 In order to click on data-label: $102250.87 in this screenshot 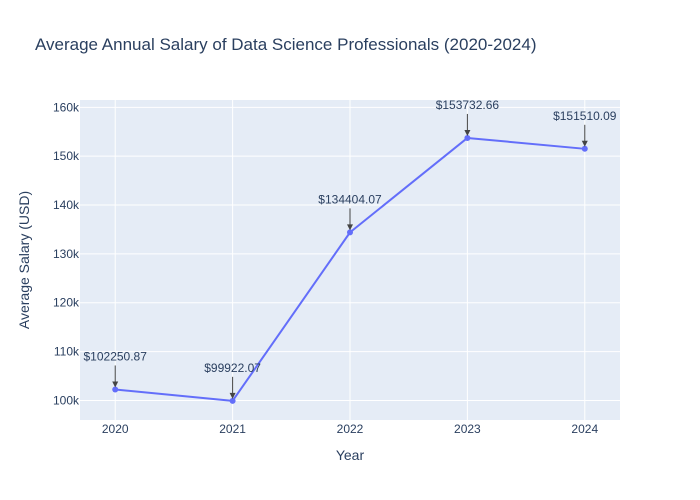, I will do `click(116, 356)`.